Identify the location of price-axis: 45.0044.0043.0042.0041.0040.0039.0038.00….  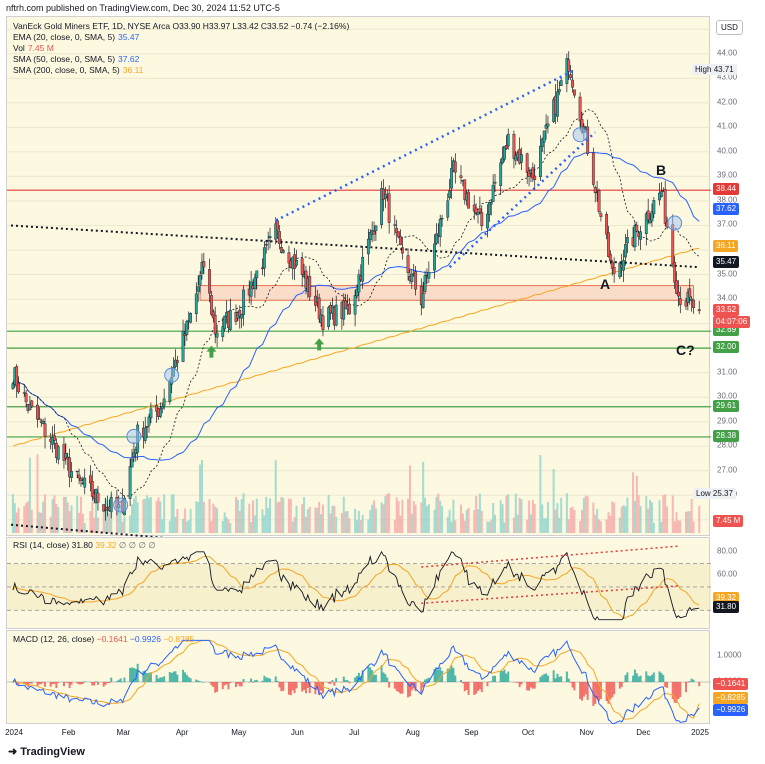
(738, 276).